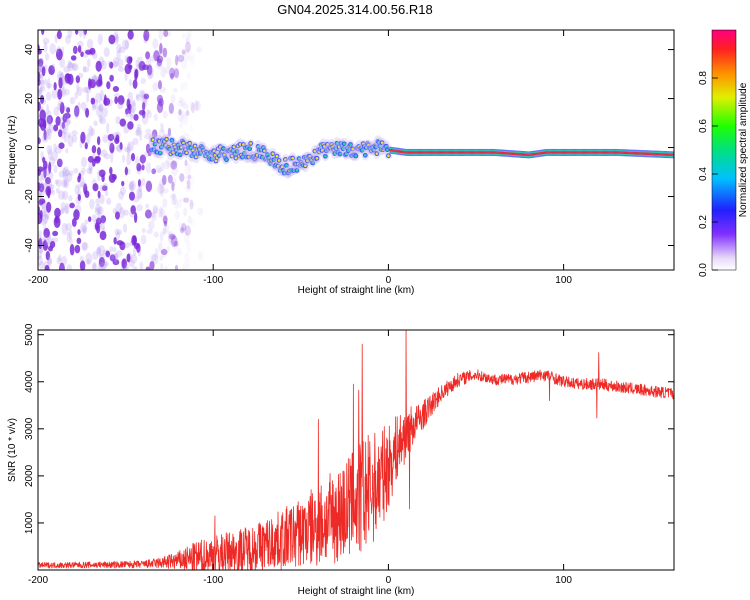 This screenshot has width=750, height=600. I want to click on colorbar-tick-label: 0.8, so click(703, 78).